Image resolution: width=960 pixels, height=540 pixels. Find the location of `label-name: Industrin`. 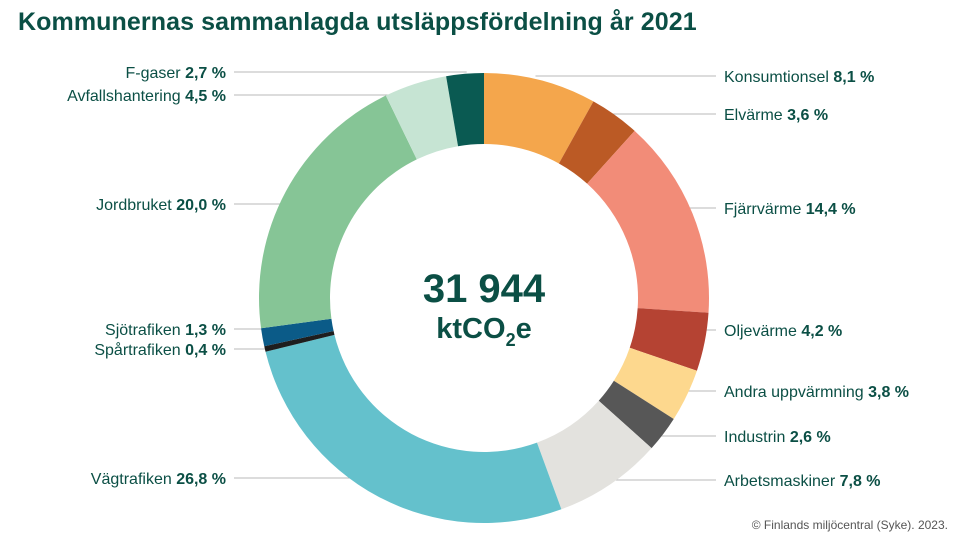

label-name: Industrin is located at coordinates (757, 437).